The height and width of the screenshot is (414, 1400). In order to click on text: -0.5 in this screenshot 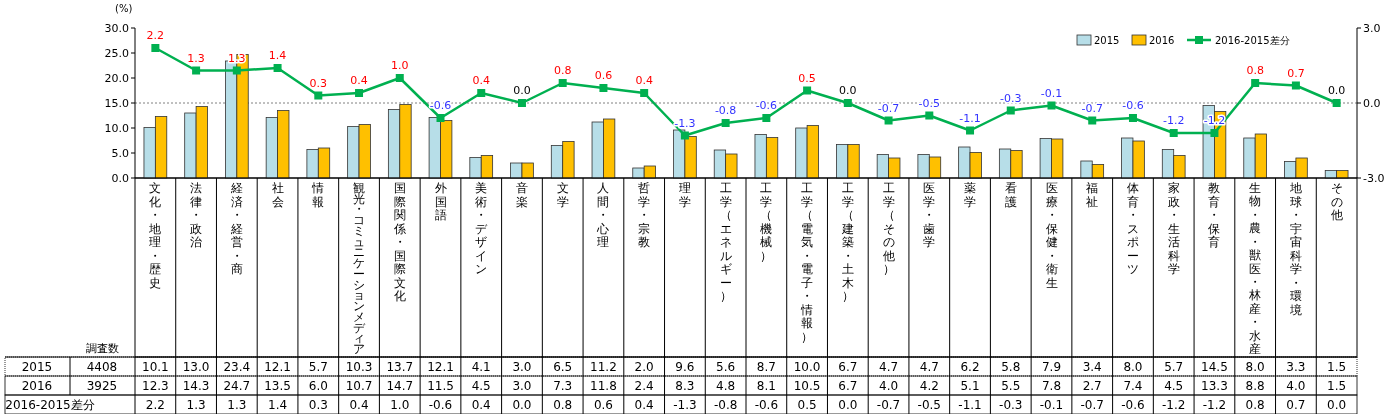, I will do `click(929, 103)`.